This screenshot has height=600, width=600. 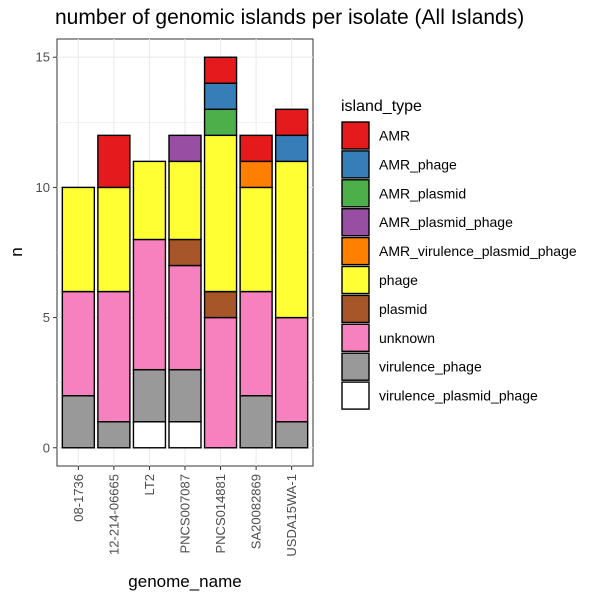 I want to click on x-tick-label: PNCS014881, so click(x=220, y=514).